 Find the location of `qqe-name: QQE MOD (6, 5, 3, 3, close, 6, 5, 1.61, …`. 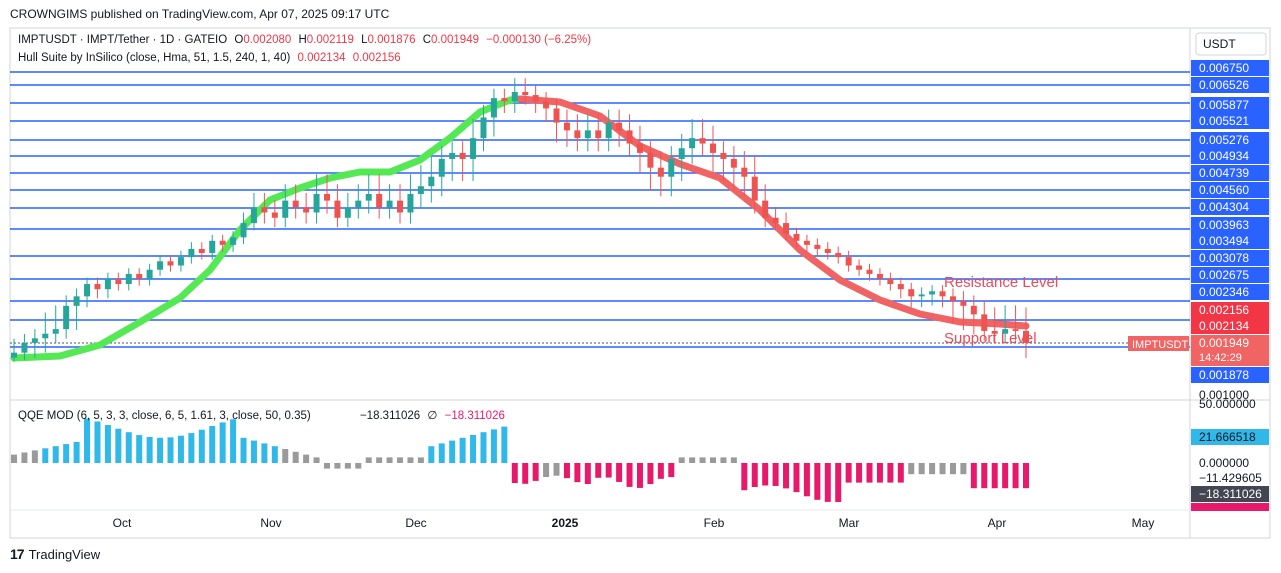

qqe-name: QQE MOD (6, 5, 3, 3, close, 6, 5, 1.61, … is located at coordinates (164, 416).